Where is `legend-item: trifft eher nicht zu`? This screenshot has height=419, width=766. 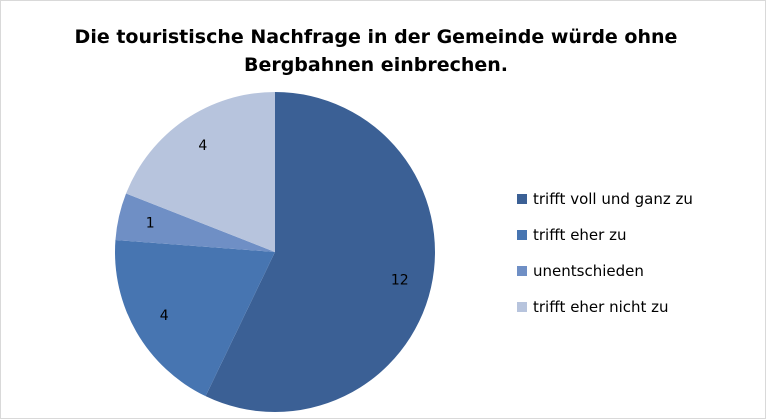
legend-item: trifft eher nicht zu is located at coordinates (605, 307).